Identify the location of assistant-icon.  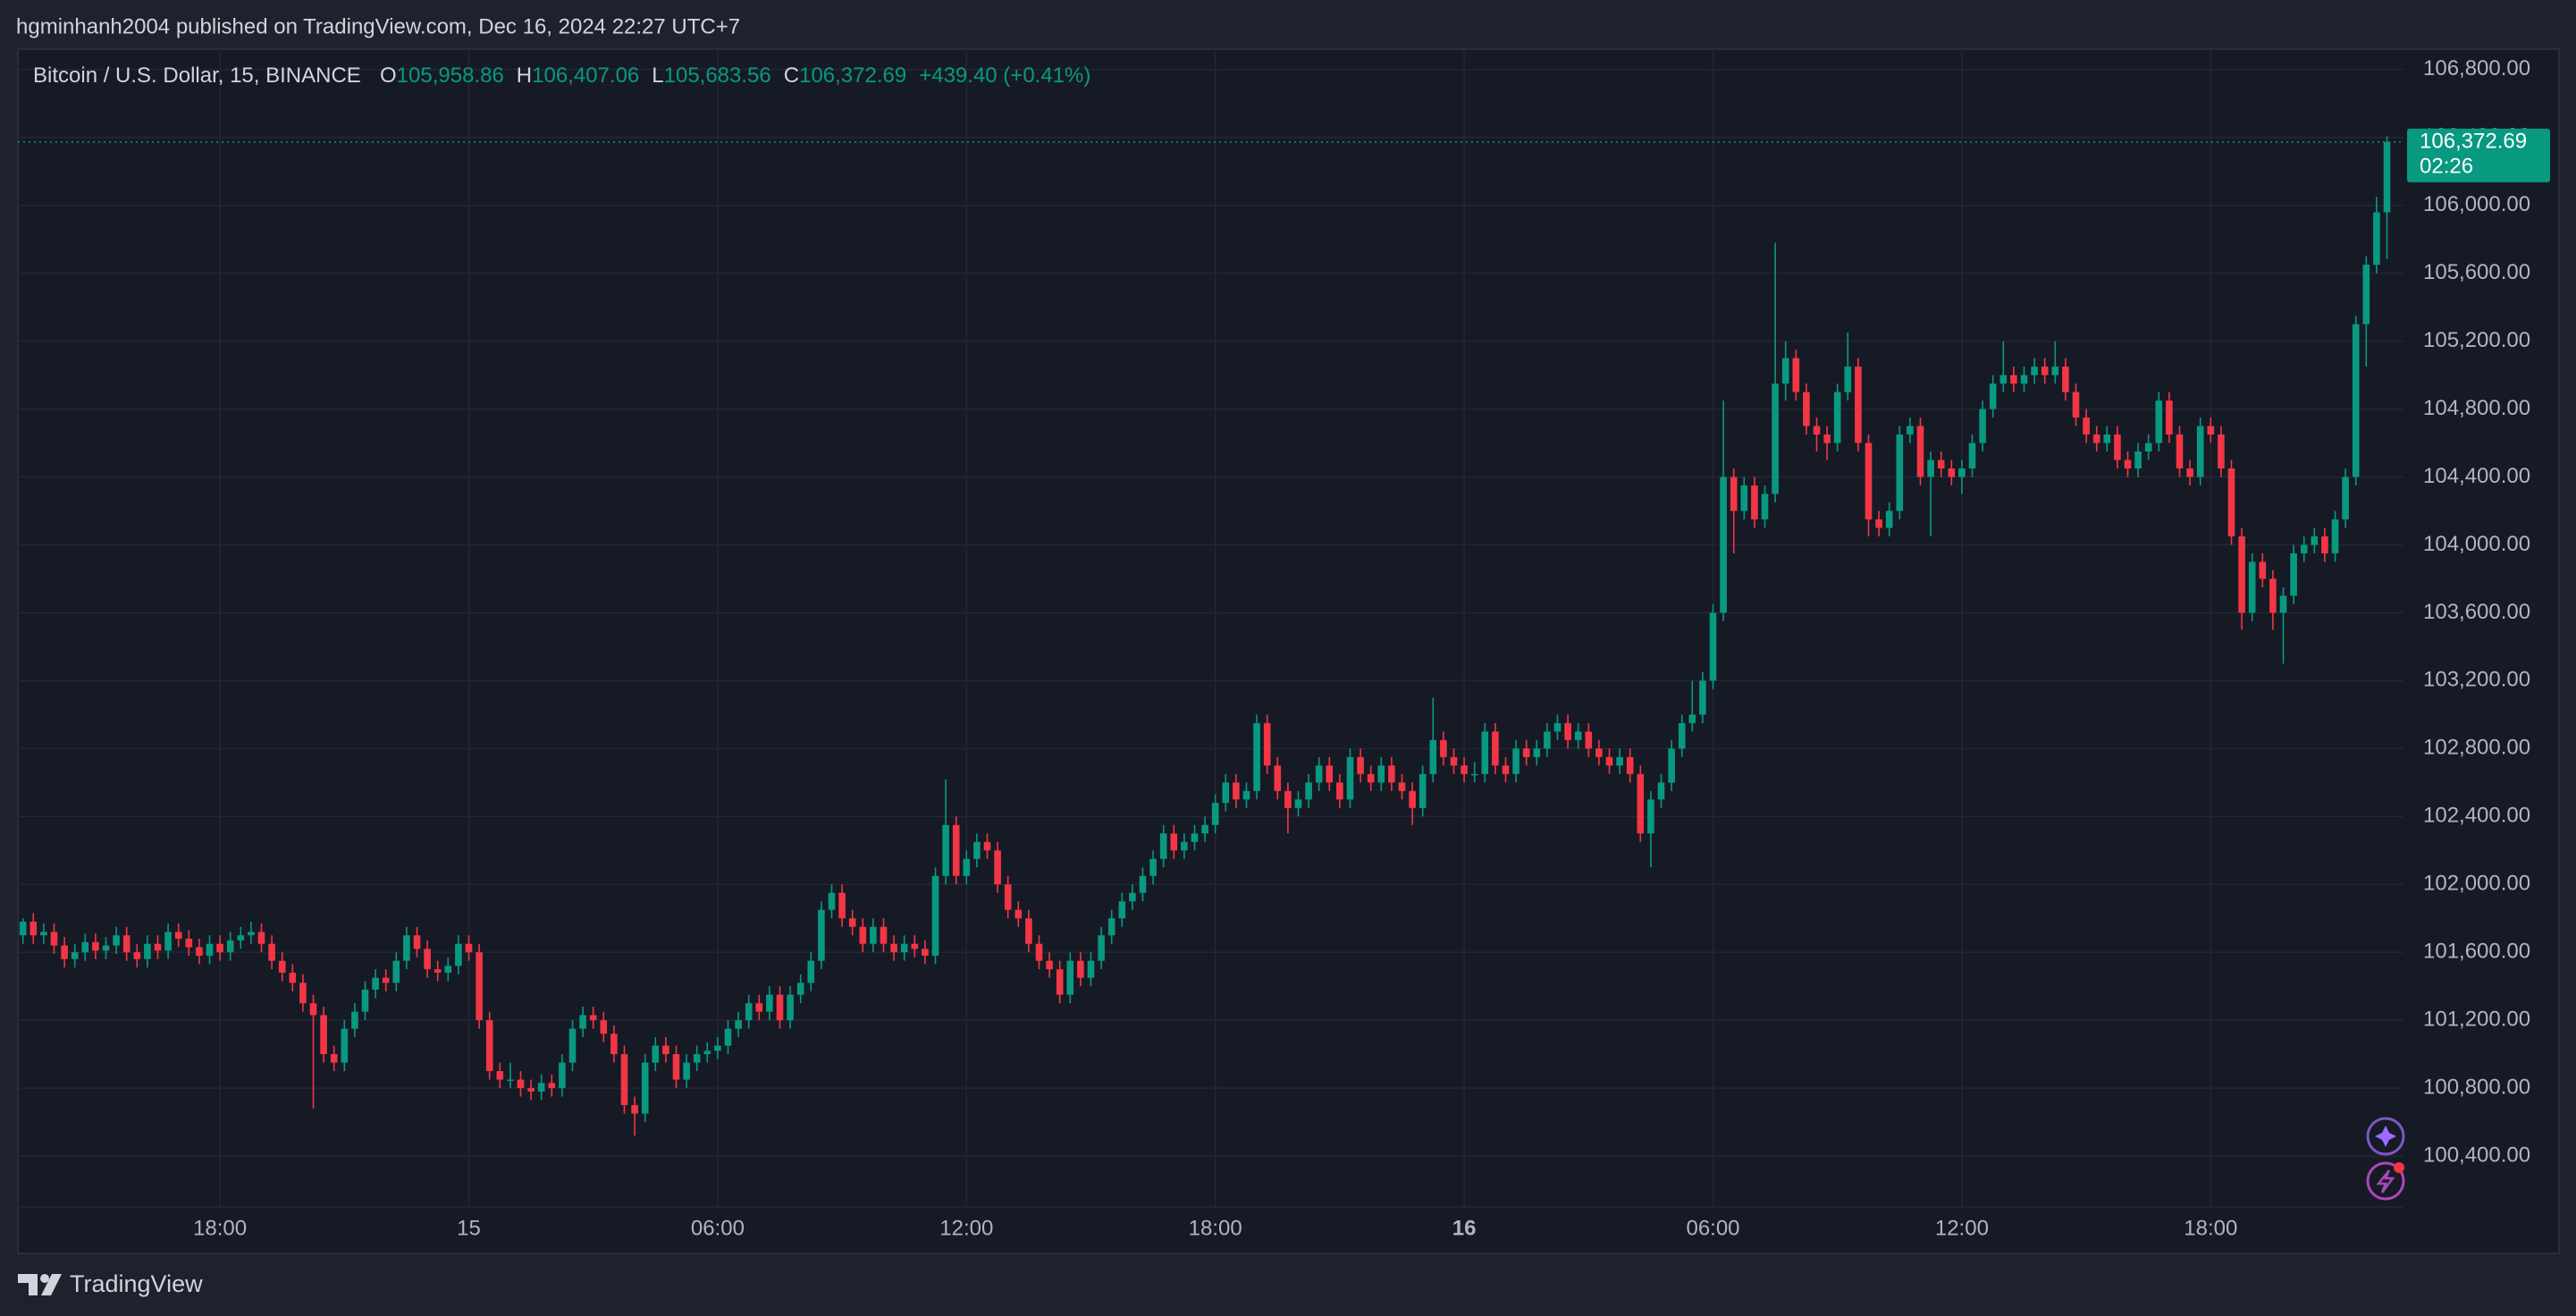
(2385, 1136).